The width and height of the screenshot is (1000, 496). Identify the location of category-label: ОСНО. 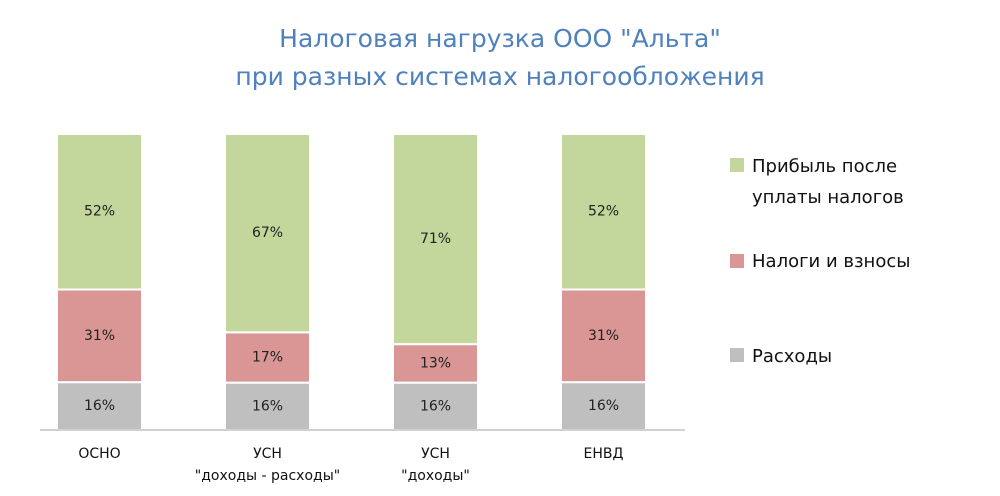
(99, 454).